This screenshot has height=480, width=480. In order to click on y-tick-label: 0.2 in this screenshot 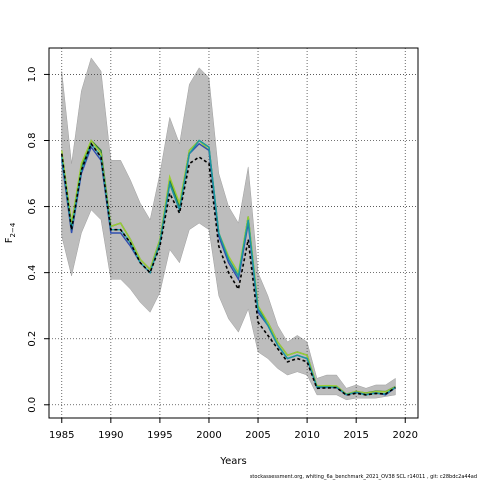, I will do `click(32, 339)`.